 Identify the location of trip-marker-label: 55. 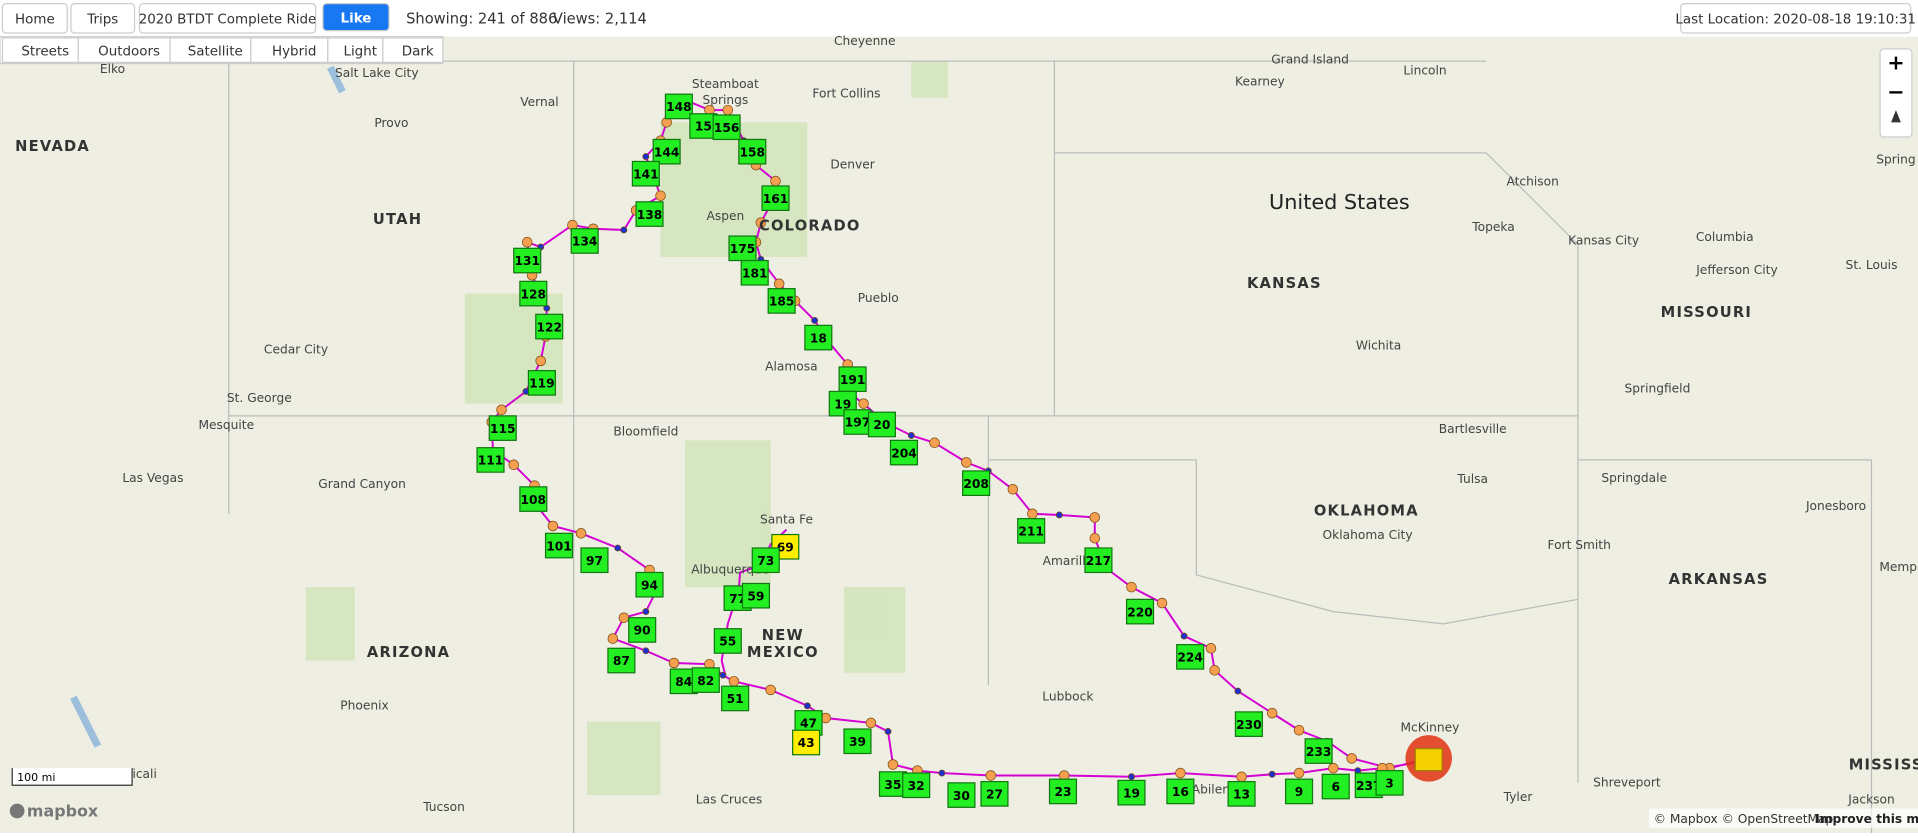
(727, 642).